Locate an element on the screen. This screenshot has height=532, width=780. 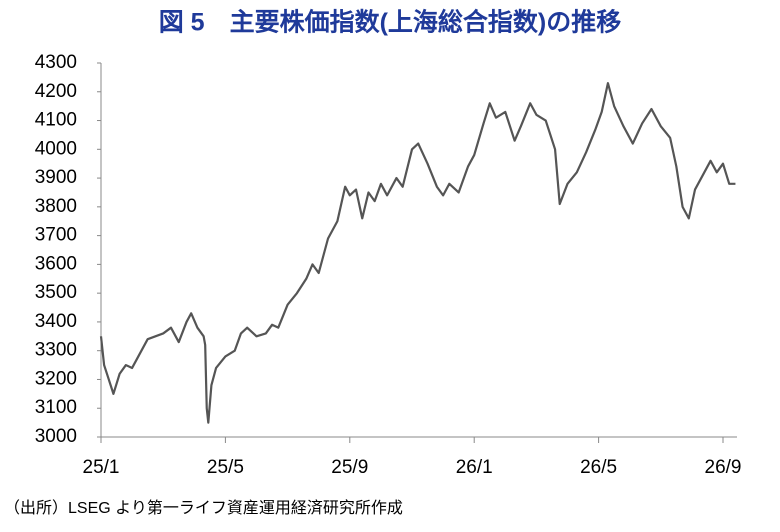
x-tick-label: 25/9 is located at coordinates (349, 467).